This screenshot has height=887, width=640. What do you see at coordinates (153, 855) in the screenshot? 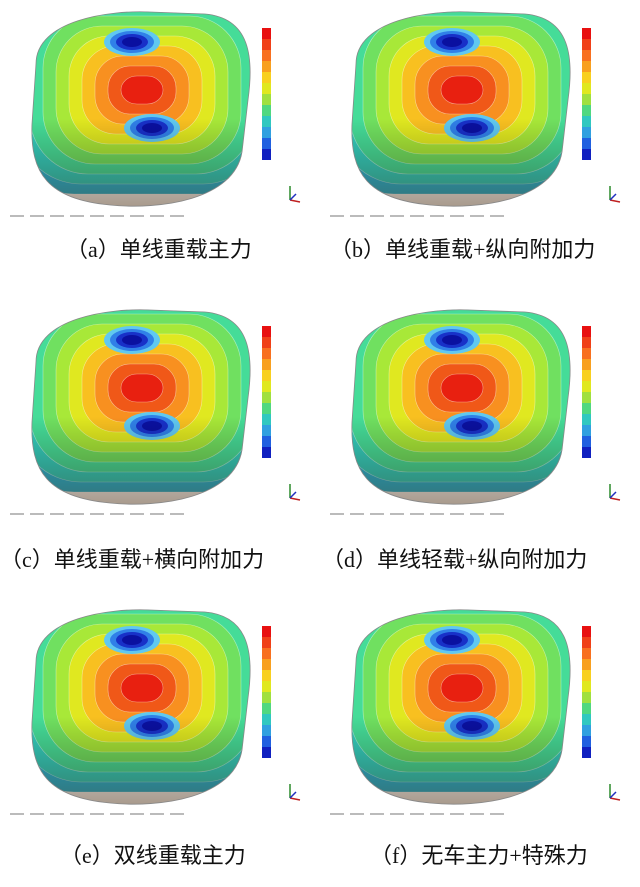
I see `caption: （e）双线重载主力` at bounding box center [153, 855].